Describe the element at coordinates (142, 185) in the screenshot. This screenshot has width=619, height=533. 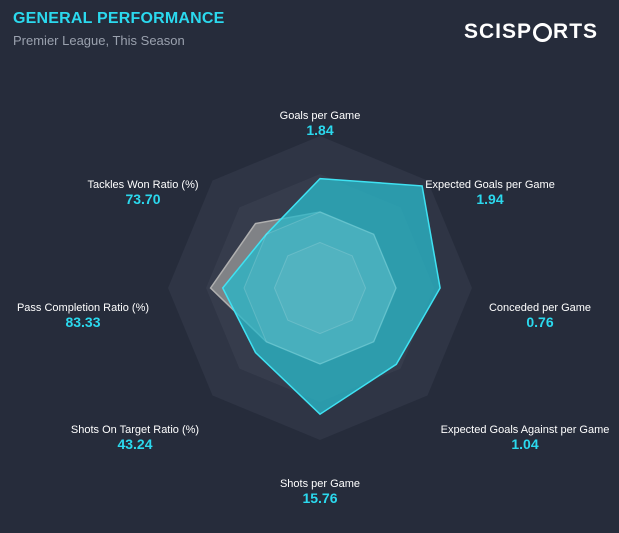
I see `axis-label: Tackles Won Ratio (%)` at that location.